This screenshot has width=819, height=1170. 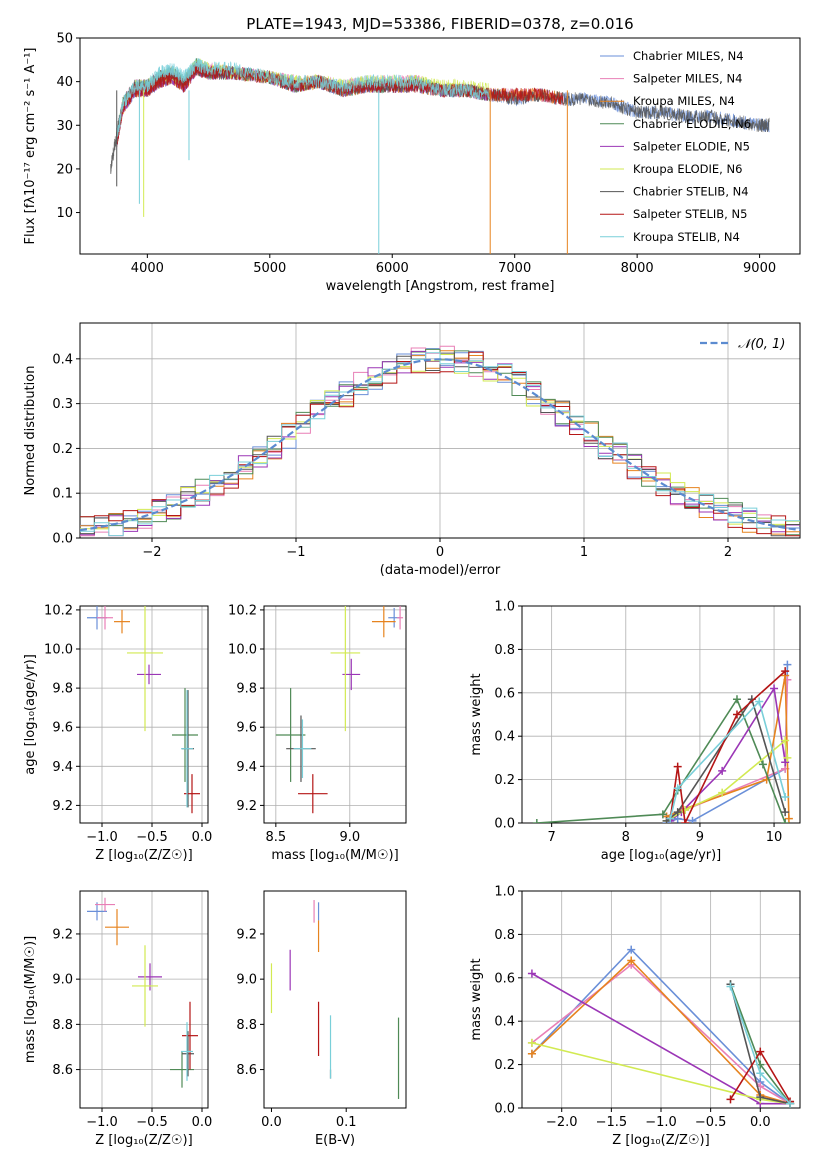 I want to click on y-axis-label: Normed distribution, so click(x=30, y=431).